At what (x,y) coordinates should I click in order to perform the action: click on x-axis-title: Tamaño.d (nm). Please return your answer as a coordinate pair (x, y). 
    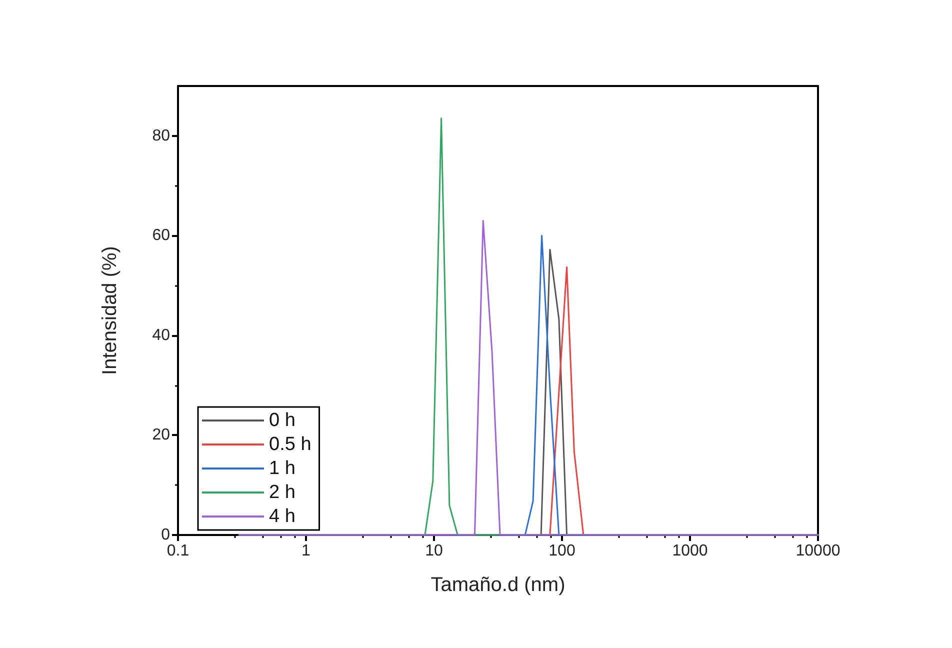
    Looking at the image, I should click on (498, 585).